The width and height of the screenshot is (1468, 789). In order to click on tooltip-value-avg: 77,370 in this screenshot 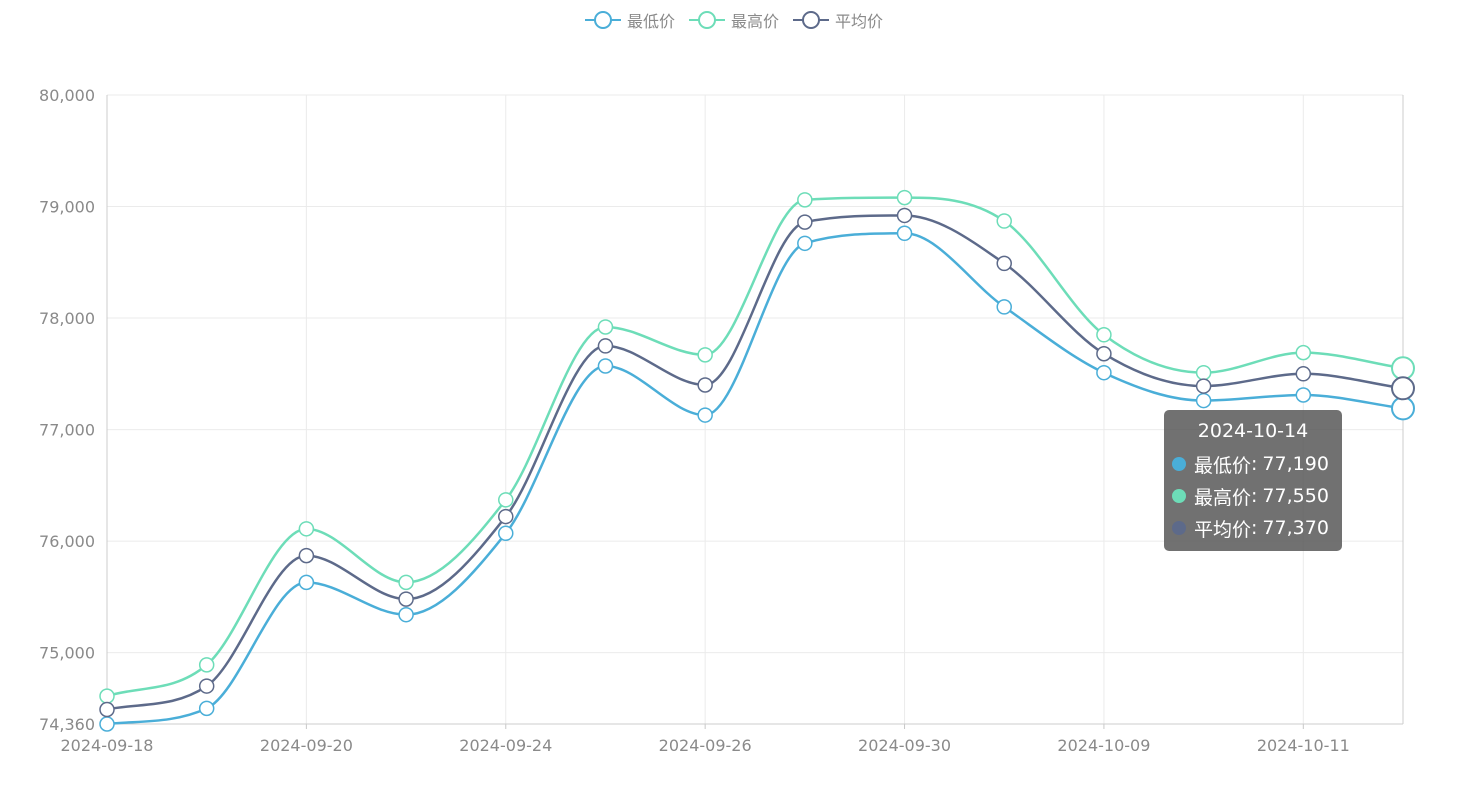, I will do `click(1295, 528)`.